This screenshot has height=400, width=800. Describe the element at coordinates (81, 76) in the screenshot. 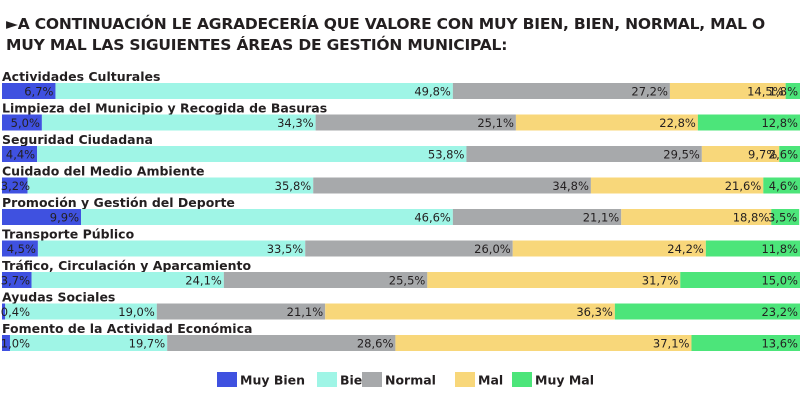

I see `category-label: Actividades Culturales` at that location.